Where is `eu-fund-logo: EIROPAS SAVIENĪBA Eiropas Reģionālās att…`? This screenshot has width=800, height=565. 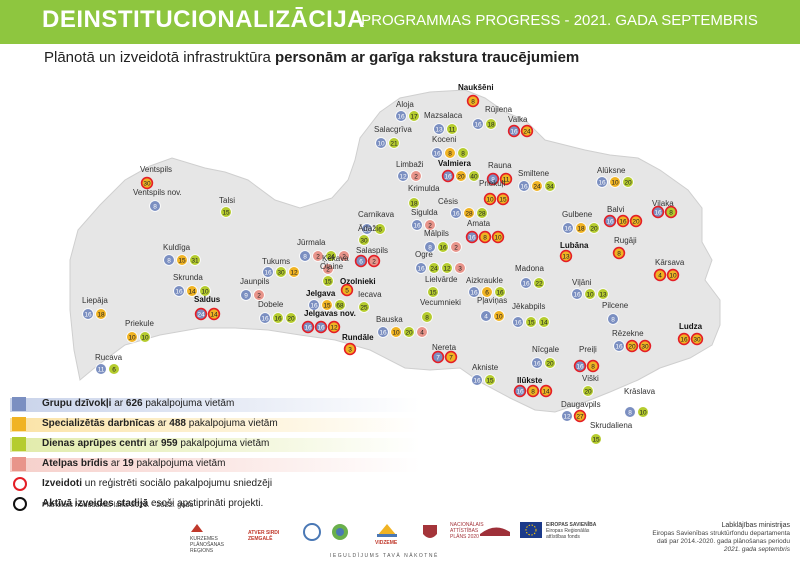 eu-fund-logo: EIROPAS SAVIENĪBA Eiropas Reģionālās att… is located at coordinates (576, 531).